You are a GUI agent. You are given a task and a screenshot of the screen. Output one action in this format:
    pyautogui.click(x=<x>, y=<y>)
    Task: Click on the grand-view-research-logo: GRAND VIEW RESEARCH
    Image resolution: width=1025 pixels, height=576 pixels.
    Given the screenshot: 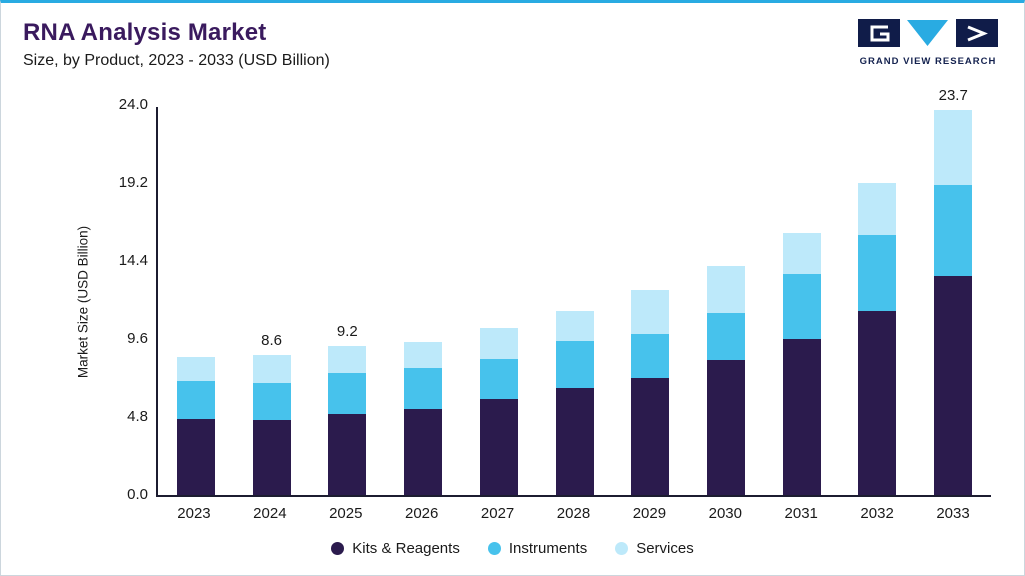 What is the action you would take?
    pyautogui.click(x=928, y=43)
    